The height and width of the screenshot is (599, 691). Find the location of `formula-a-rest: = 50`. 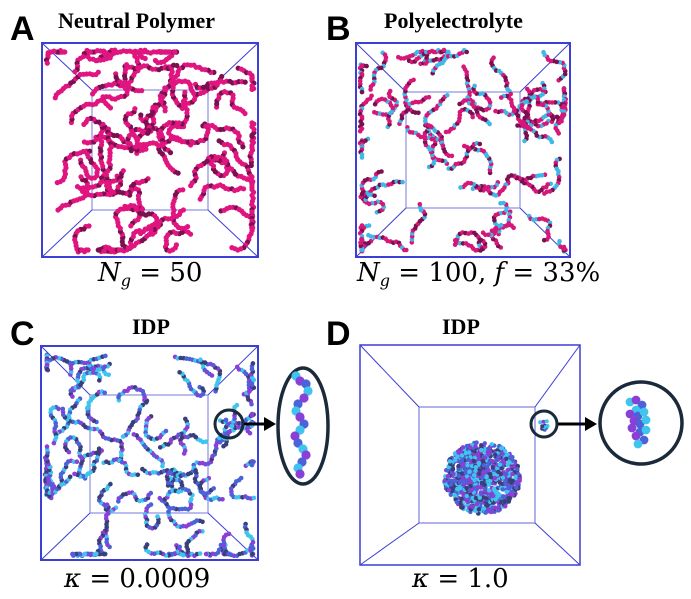

formula-a-rest: = 50 is located at coordinates (167, 273).